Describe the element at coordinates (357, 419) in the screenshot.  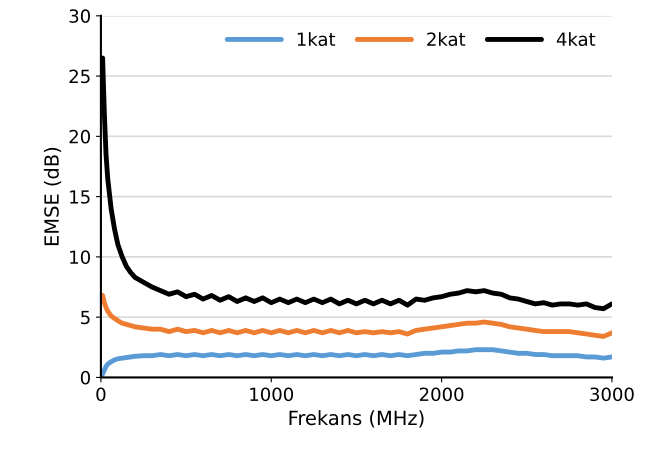
I see `x-axis-title: Frekans (MHz)` at that location.